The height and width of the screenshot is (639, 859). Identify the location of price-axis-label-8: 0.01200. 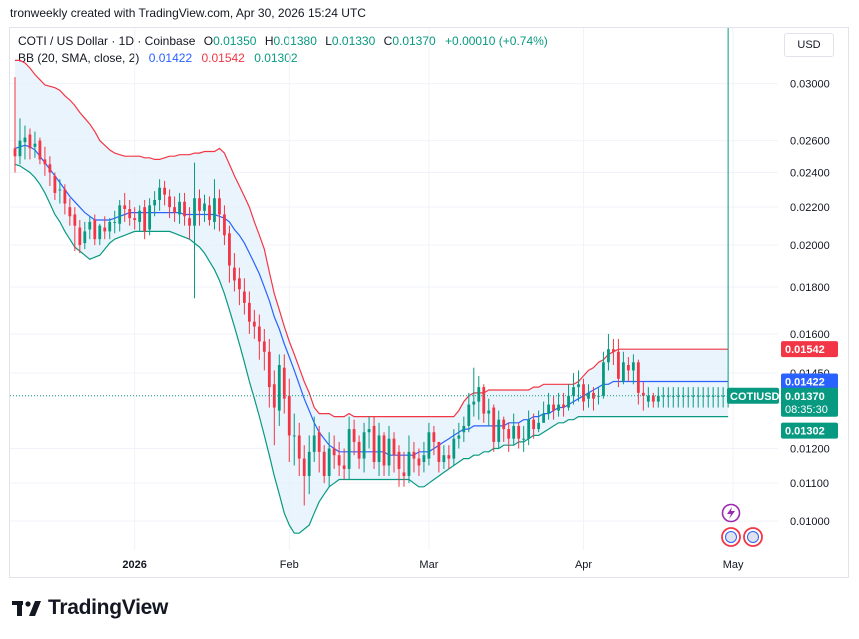
(810, 450).